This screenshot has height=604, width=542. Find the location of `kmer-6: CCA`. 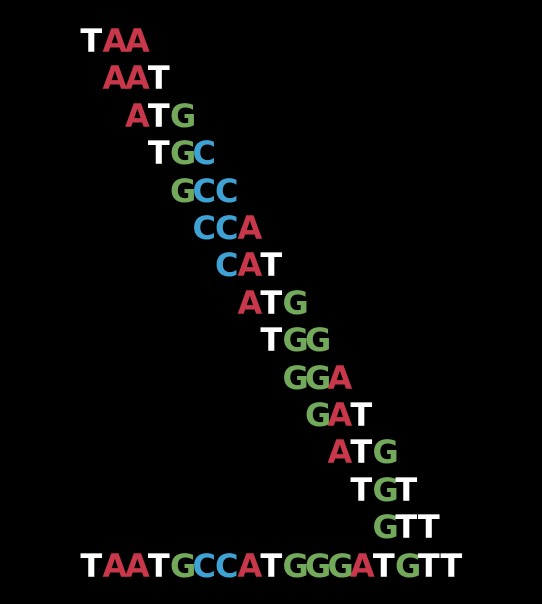

kmer-6: CCA is located at coordinates (227, 228).